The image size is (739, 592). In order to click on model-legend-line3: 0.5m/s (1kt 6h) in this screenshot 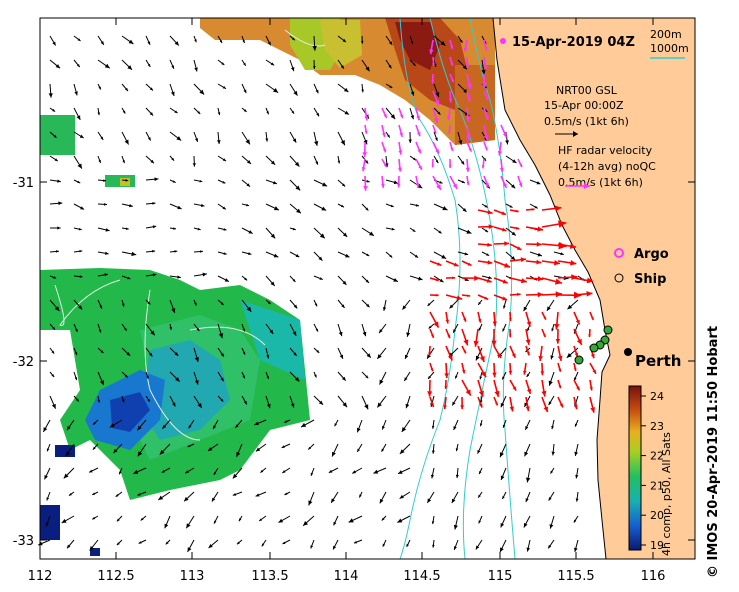, I will do `click(586, 121)`.